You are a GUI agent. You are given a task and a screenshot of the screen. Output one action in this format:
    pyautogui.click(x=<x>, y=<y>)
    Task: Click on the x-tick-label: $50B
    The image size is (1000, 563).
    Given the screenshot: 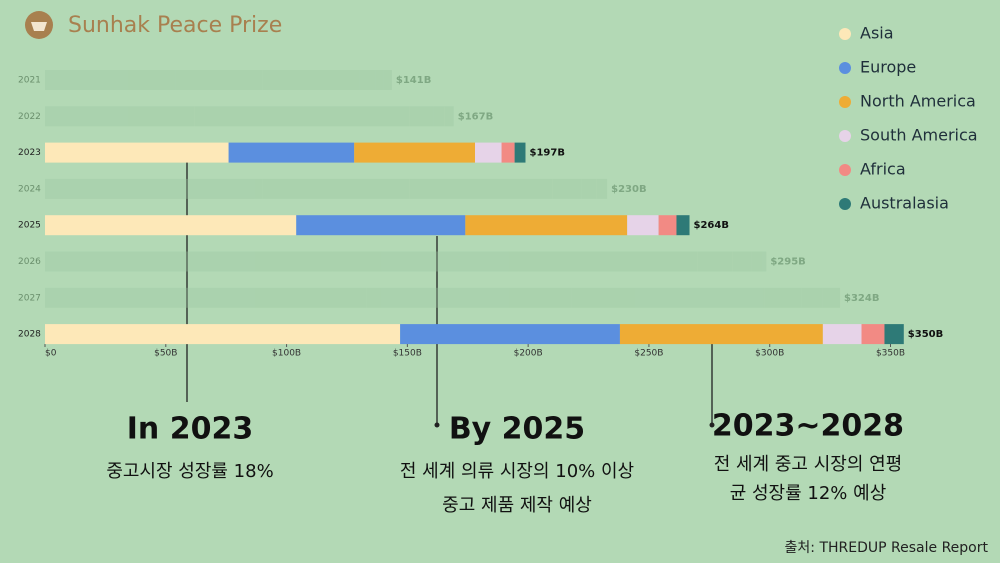 What is the action you would take?
    pyautogui.click(x=165, y=354)
    